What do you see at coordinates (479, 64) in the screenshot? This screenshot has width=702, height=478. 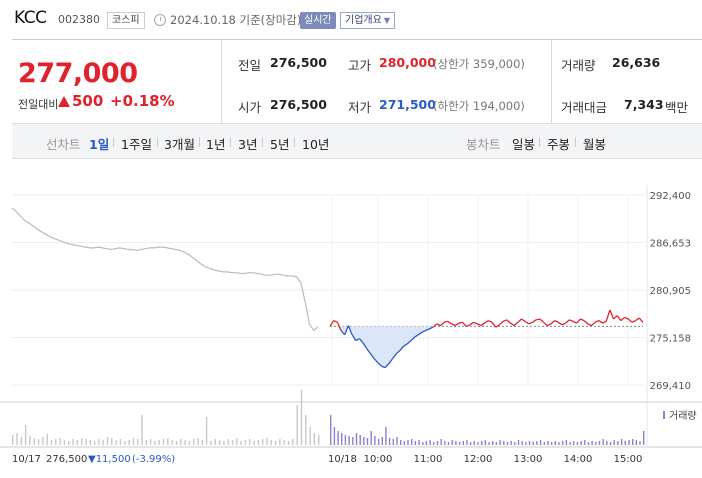 I see `upper-limit: (상한가 359,000)` at bounding box center [479, 64].